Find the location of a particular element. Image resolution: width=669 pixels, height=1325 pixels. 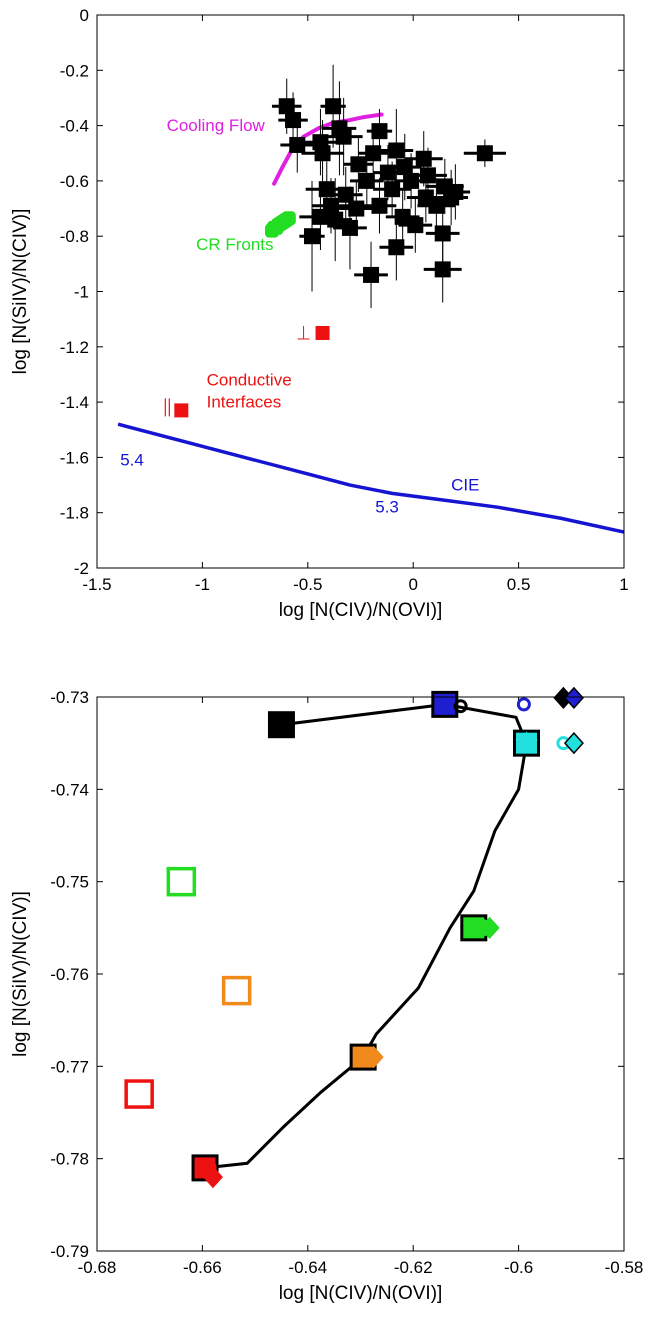

x-tick-label: -0.64 is located at coordinates (307, 1267).